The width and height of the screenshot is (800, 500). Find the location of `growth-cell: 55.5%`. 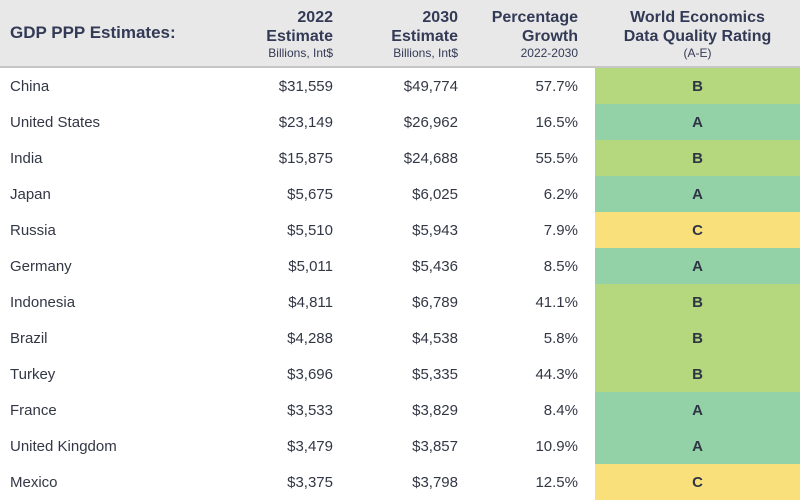

growth-cell: 55.5% is located at coordinates (556, 158).